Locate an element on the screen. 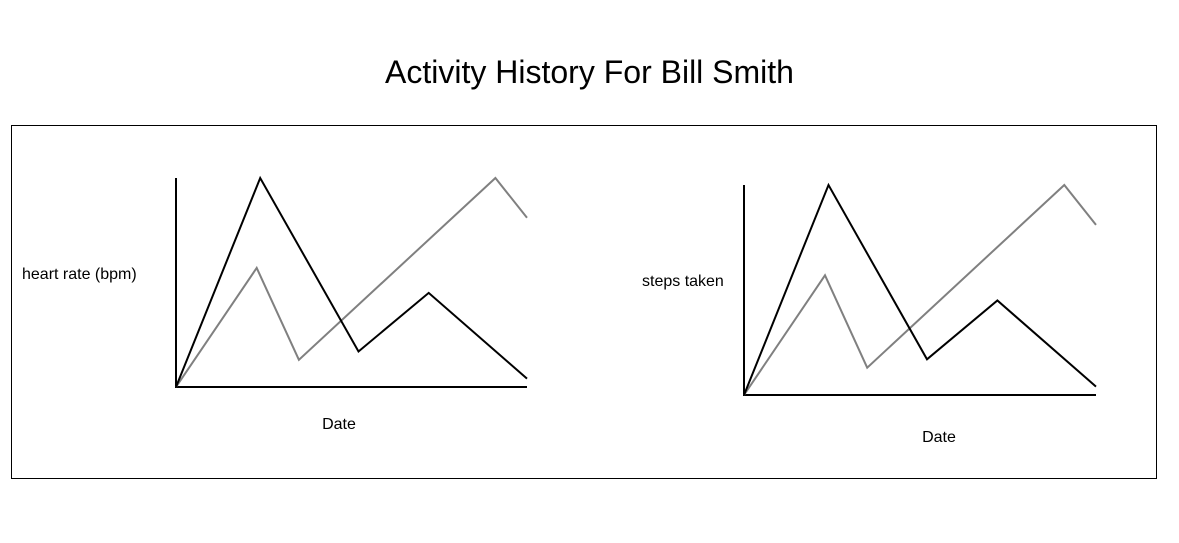 Image resolution: width=1179 pixels, height=543 pixels. steps-xlabel: Date is located at coordinates (939, 437).